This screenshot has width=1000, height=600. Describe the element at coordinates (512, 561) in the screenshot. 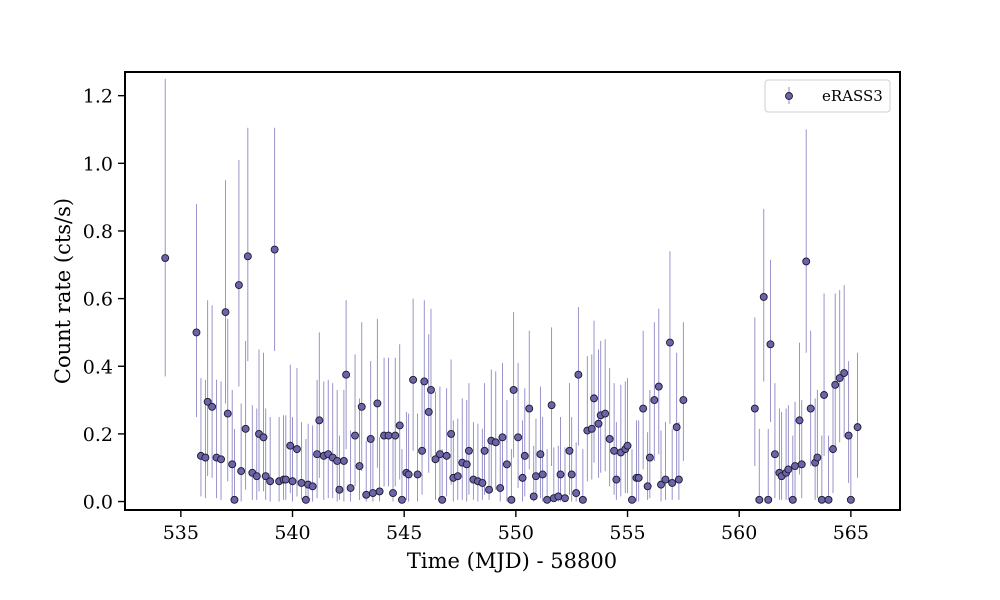

I see `x-axis-label: Time (MJD) - 58800` at that location.